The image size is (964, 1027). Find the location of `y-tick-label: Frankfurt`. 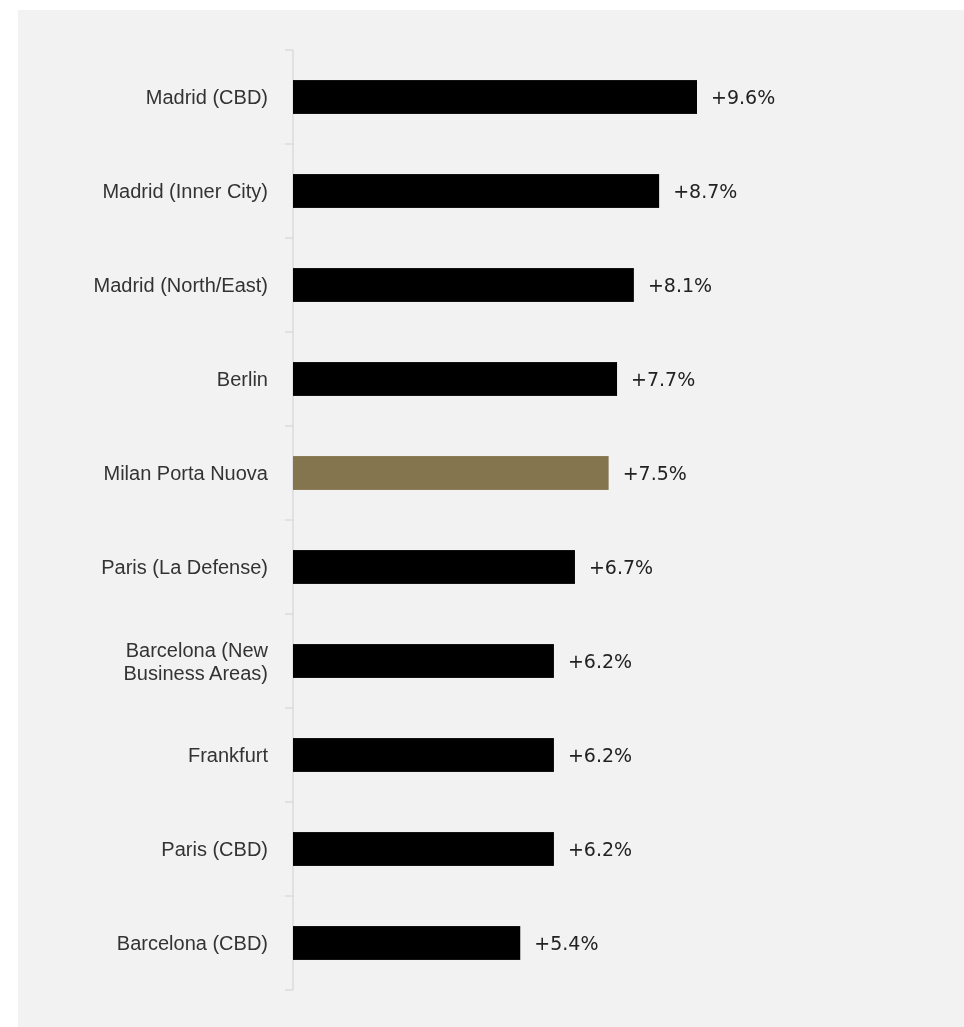

y-tick-label: Frankfurt is located at coordinates (228, 755).